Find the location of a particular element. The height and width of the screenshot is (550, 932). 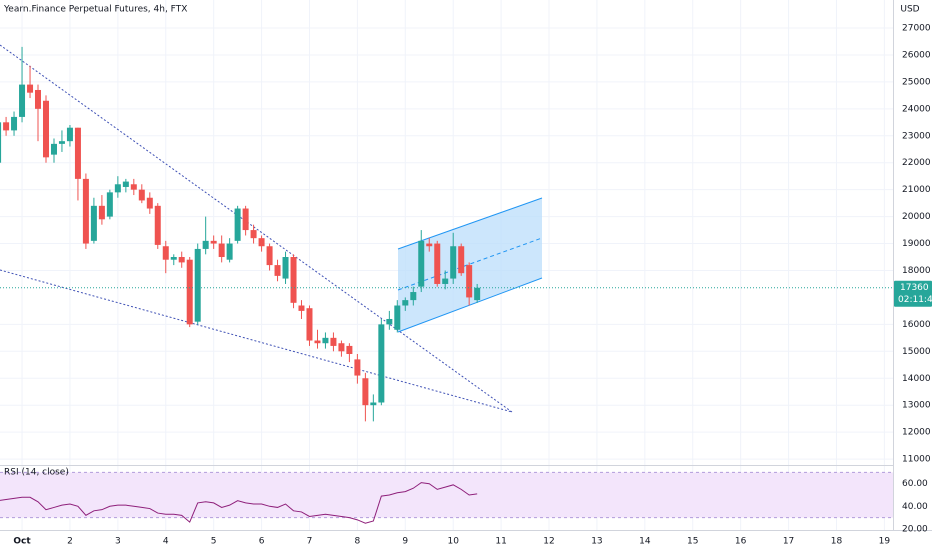

channel-fill is located at coordinates (470, 265).